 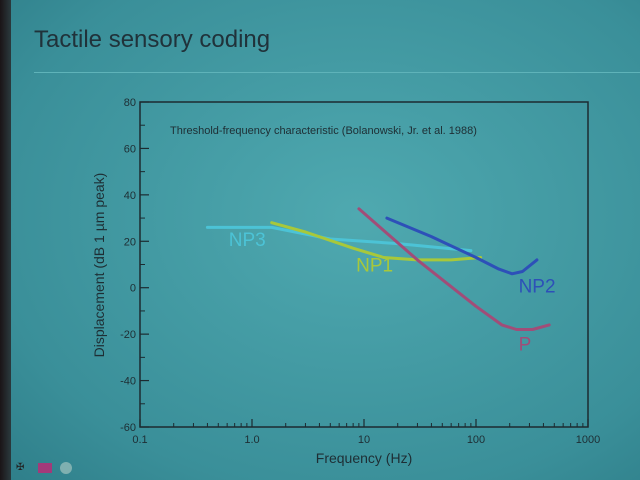 I want to click on x-tick-label: 100, so click(x=476, y=440).